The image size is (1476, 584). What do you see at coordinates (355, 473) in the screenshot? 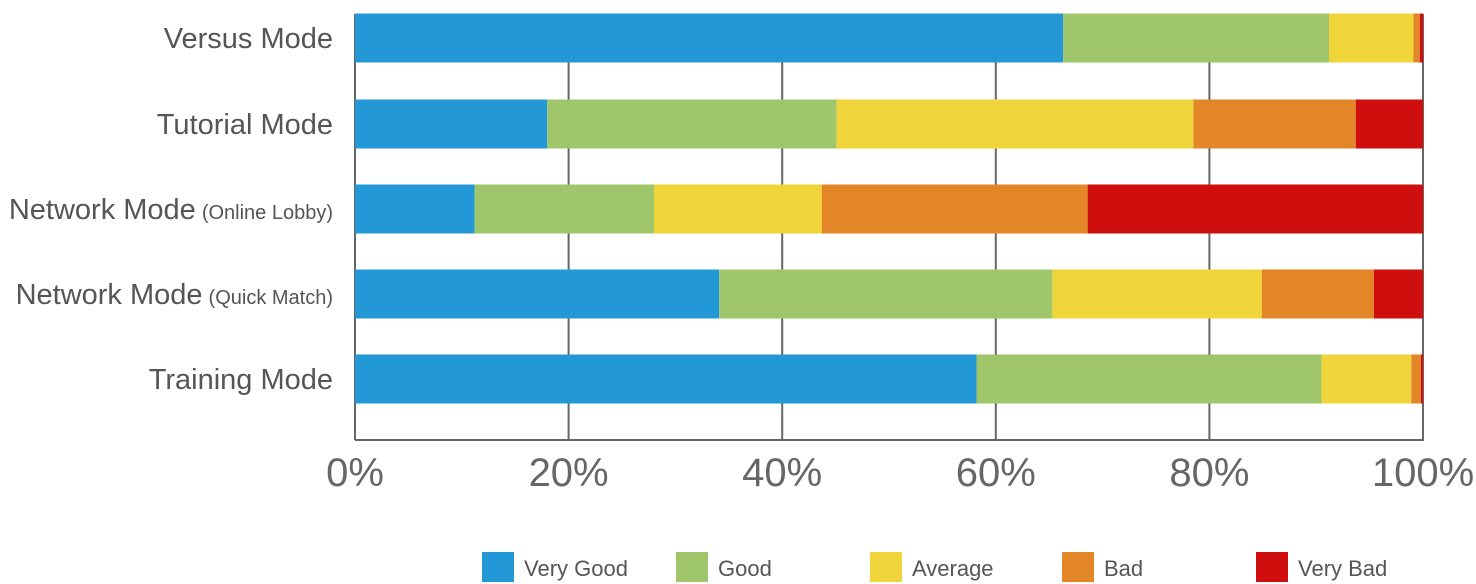
I see `x-tick-label: 0%` at bounding box center [355, 473].